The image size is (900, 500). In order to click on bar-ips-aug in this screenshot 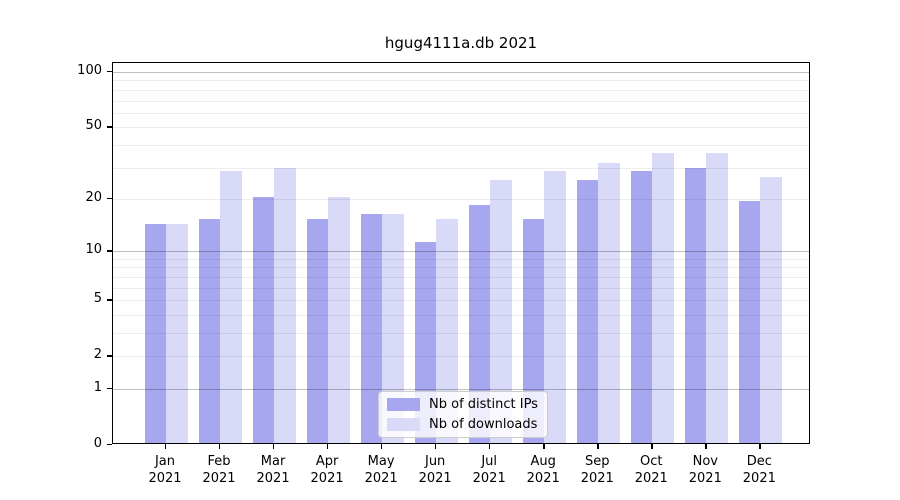, I will do `click(533, 330)`.